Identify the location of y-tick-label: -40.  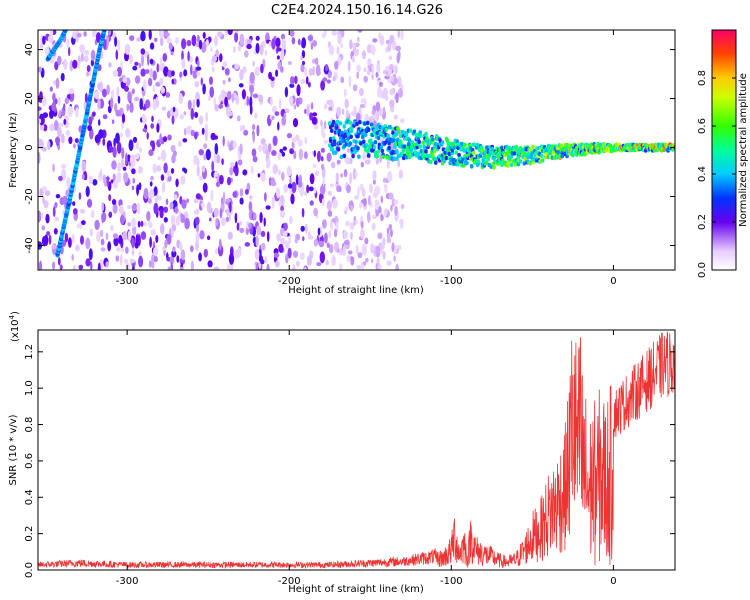
(29, 245).